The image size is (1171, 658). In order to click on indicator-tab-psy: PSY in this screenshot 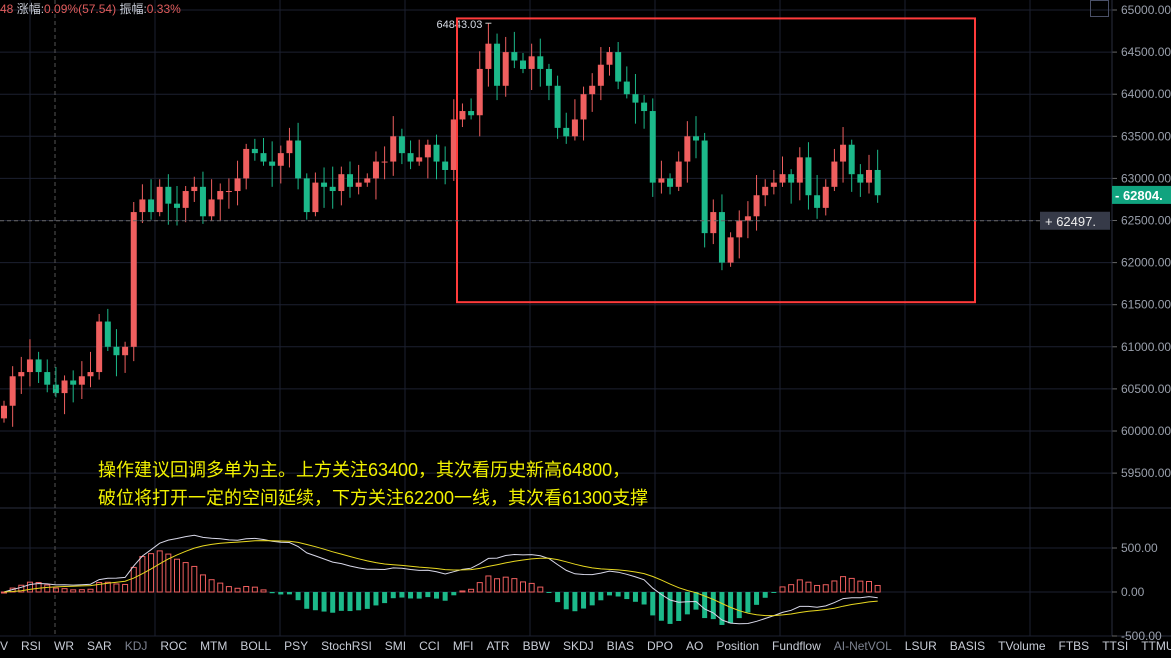, I will do `click(296, 646)`.